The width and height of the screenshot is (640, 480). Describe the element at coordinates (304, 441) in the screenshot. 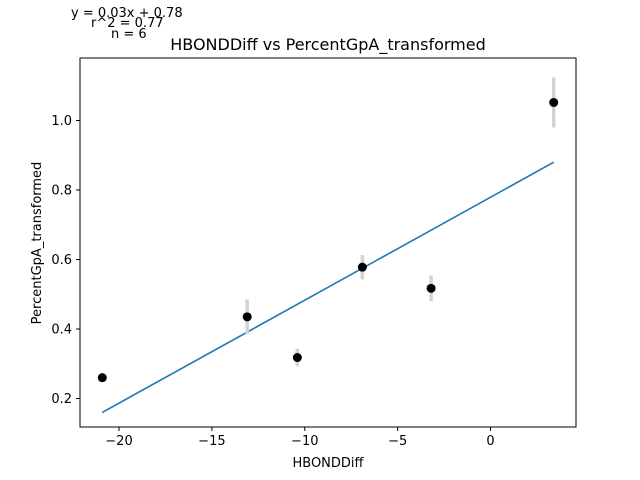

I see `x-tick-label: −10` at that location.